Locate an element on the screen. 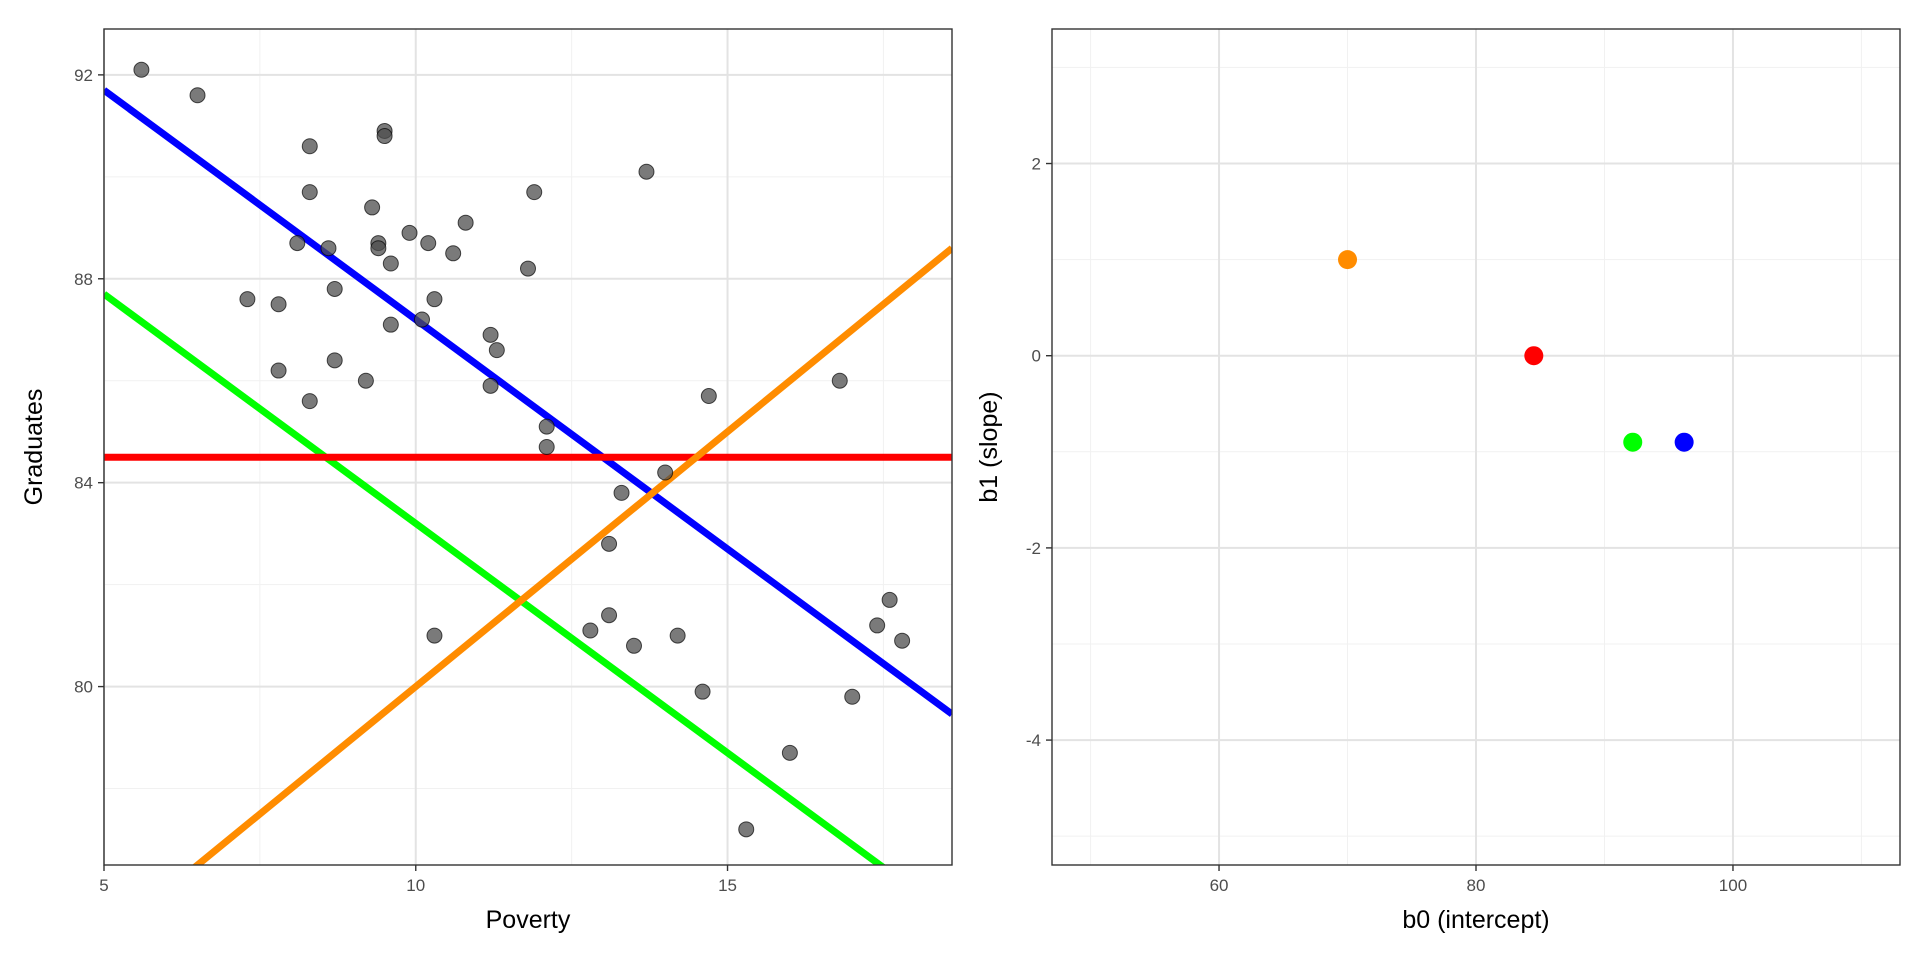  x-tick-label: 100 is located at coordinates (1733, 885).